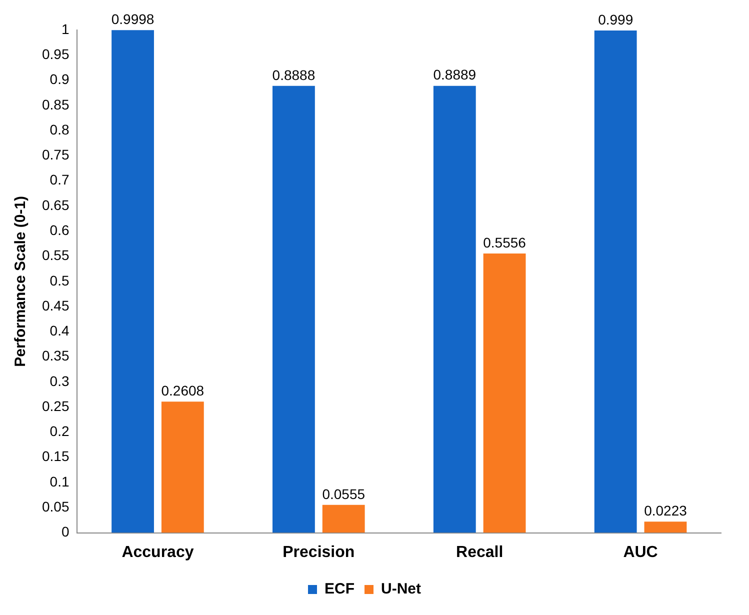 Image resolution: width=749 pixels, height=615 pixels. I want to click on data-label: 0.8888, so click(294, 74).